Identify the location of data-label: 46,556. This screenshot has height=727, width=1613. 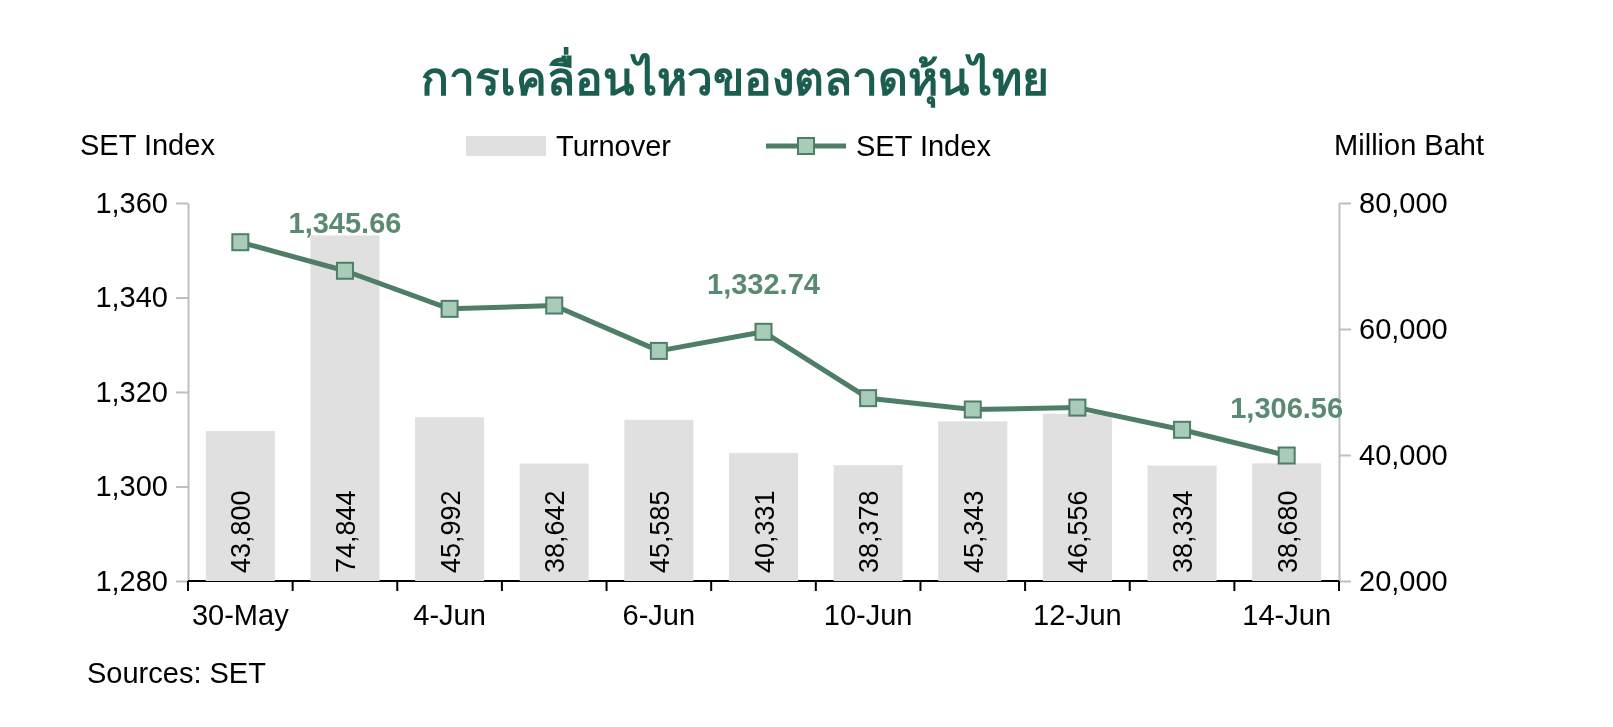
(1078, 531).